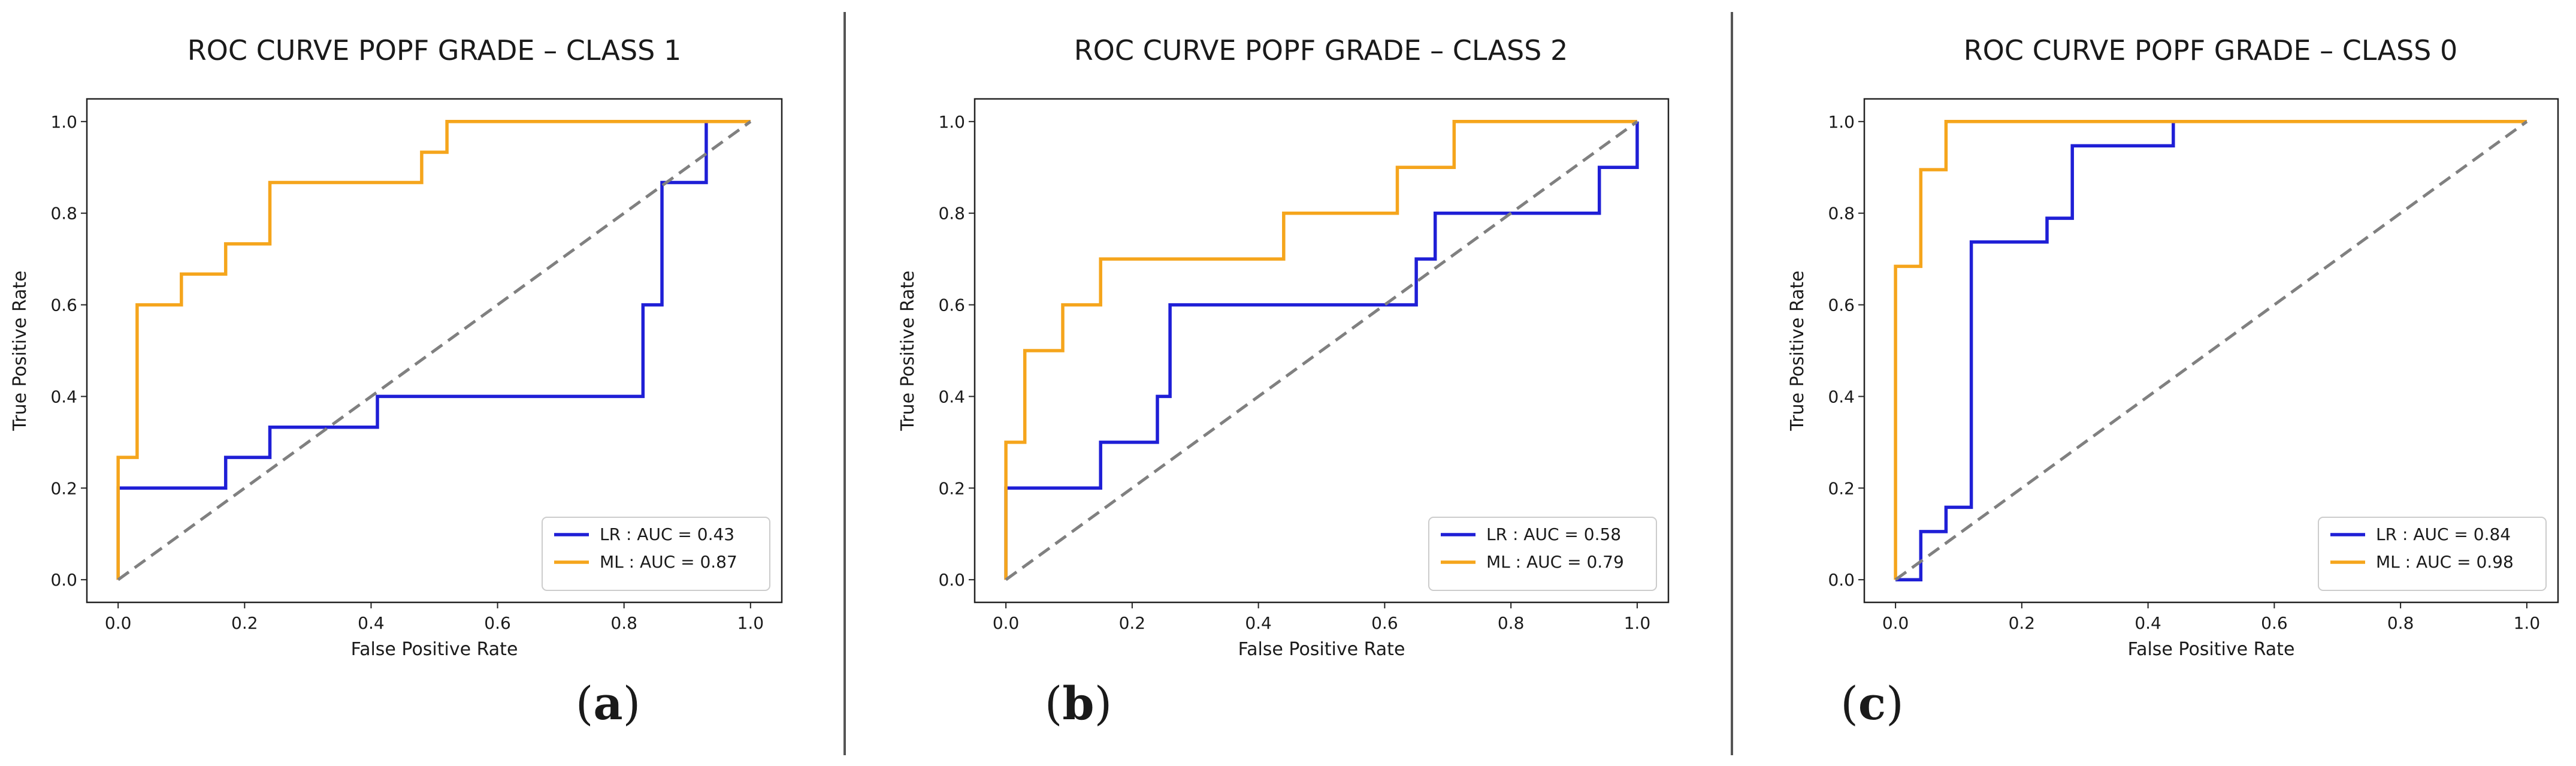 The width and height of the screenshot is (2576, 766). Describe the element at coordinates (1849, 704) in the screenshot. I see `panel-c-letter-open: (` at that location.